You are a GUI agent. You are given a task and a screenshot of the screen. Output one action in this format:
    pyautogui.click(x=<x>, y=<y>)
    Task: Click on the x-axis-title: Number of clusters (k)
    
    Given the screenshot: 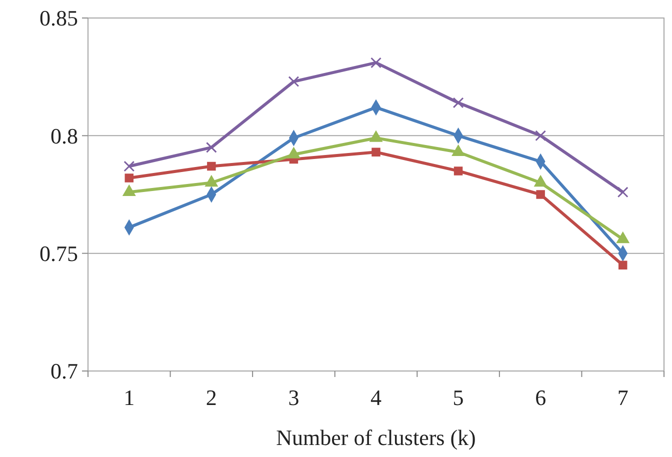 What is the action you would take?
    pyautogui.click(x=376, y=437)
    